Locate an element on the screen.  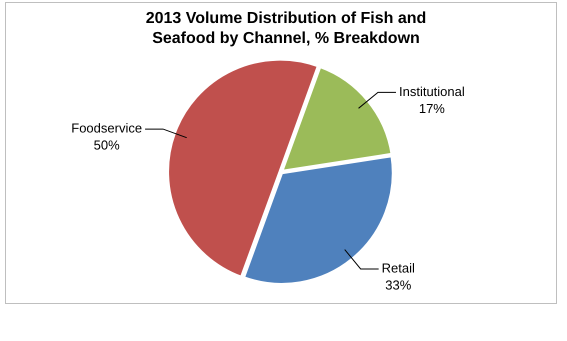
data-label: 33% is located at coordinates (398, 285).